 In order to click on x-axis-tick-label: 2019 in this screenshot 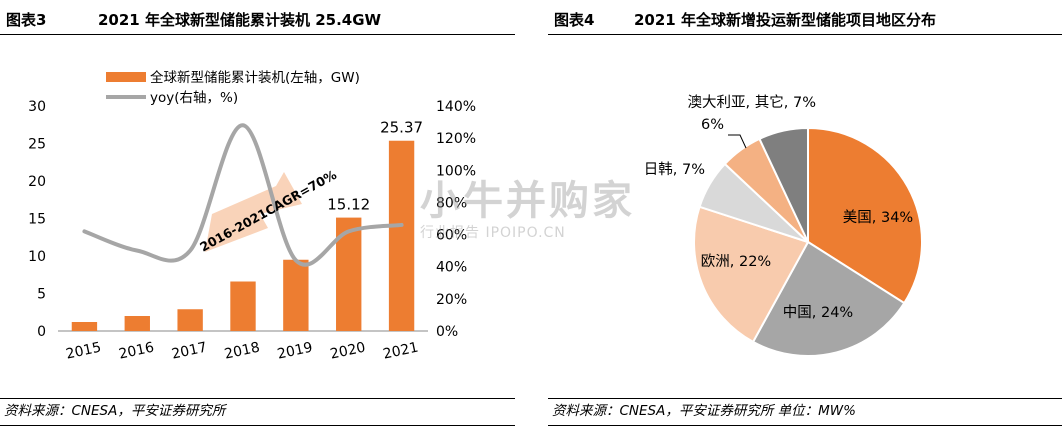, I will do `click(295, 351)`.